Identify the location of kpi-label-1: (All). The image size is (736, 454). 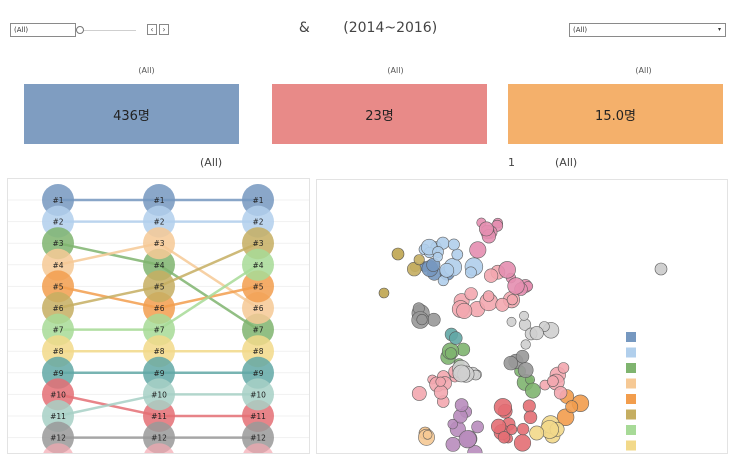
(146, 70).